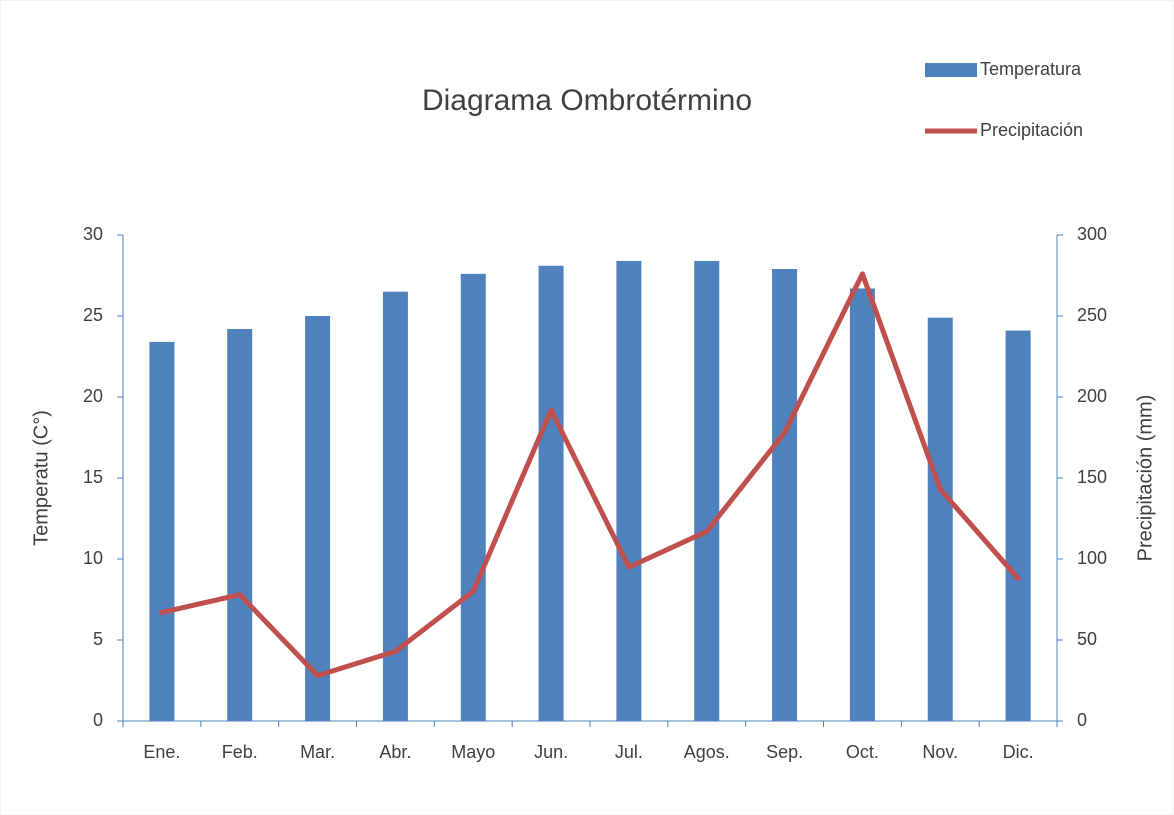 This screenshot has width=1174, height=815. I want to click on legend-label: Precipitación, so click(1031, 130).